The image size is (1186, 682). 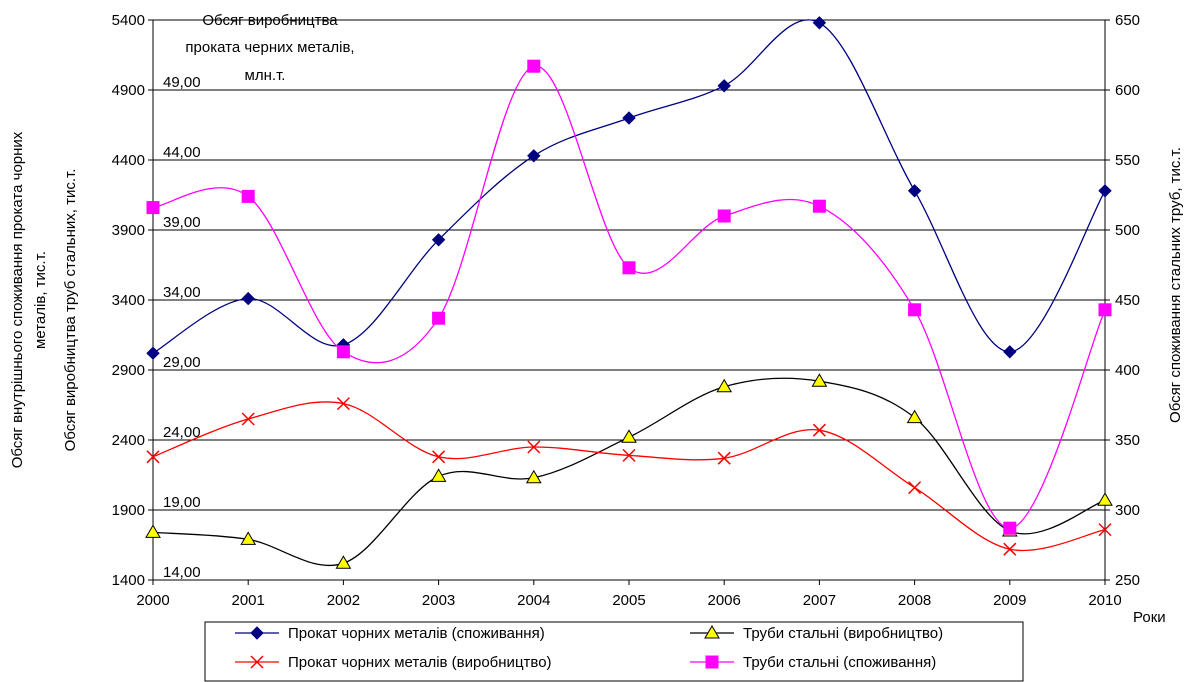 What do you see at coordinates (1127, 20) in the screenshot?
I see `right-tick-label: 650` at bounding box center [1127, 20].